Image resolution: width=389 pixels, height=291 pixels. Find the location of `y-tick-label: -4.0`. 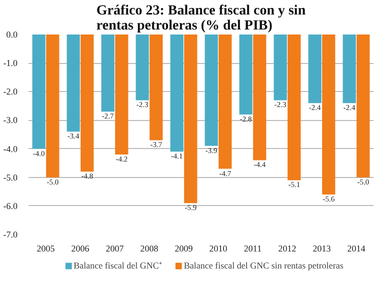

y-tick-label: -4.0 is located at coordinates (10, 149).